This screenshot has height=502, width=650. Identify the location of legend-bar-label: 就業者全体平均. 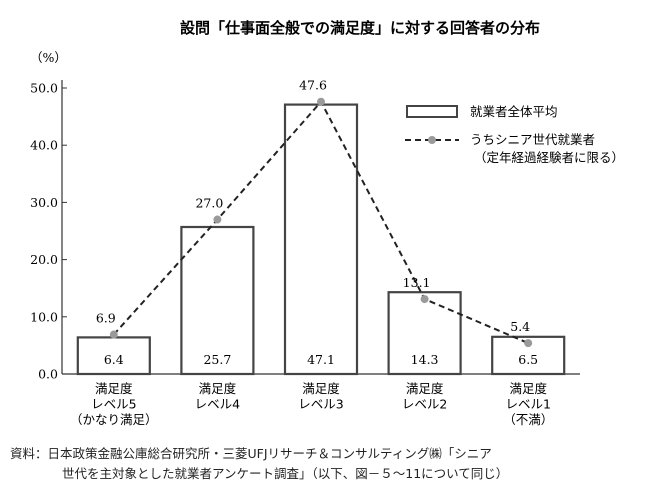
(514, 111).